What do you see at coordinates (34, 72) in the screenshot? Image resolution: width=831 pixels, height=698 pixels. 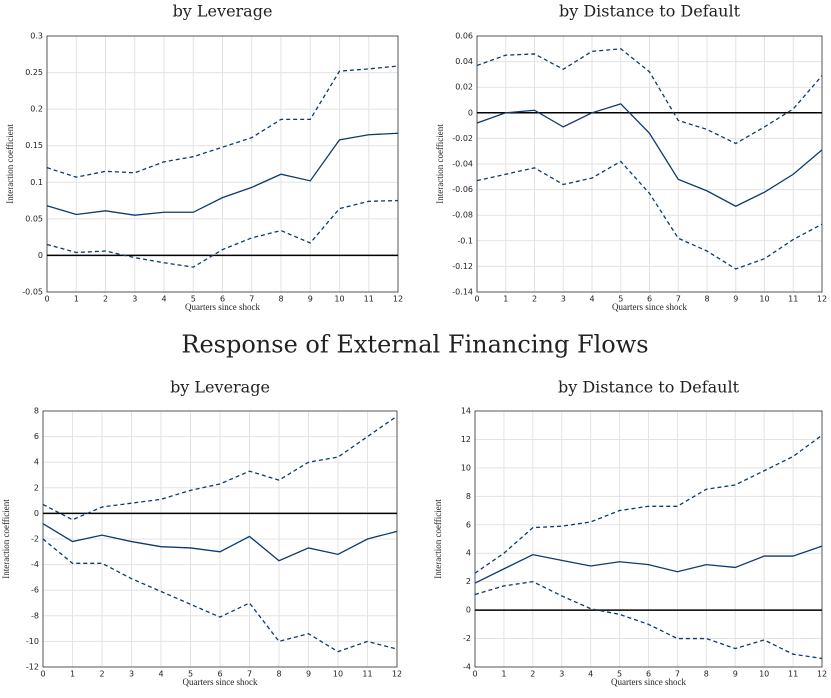 I see `y-tick-label: 0.25` at bounding box center [34, 72].